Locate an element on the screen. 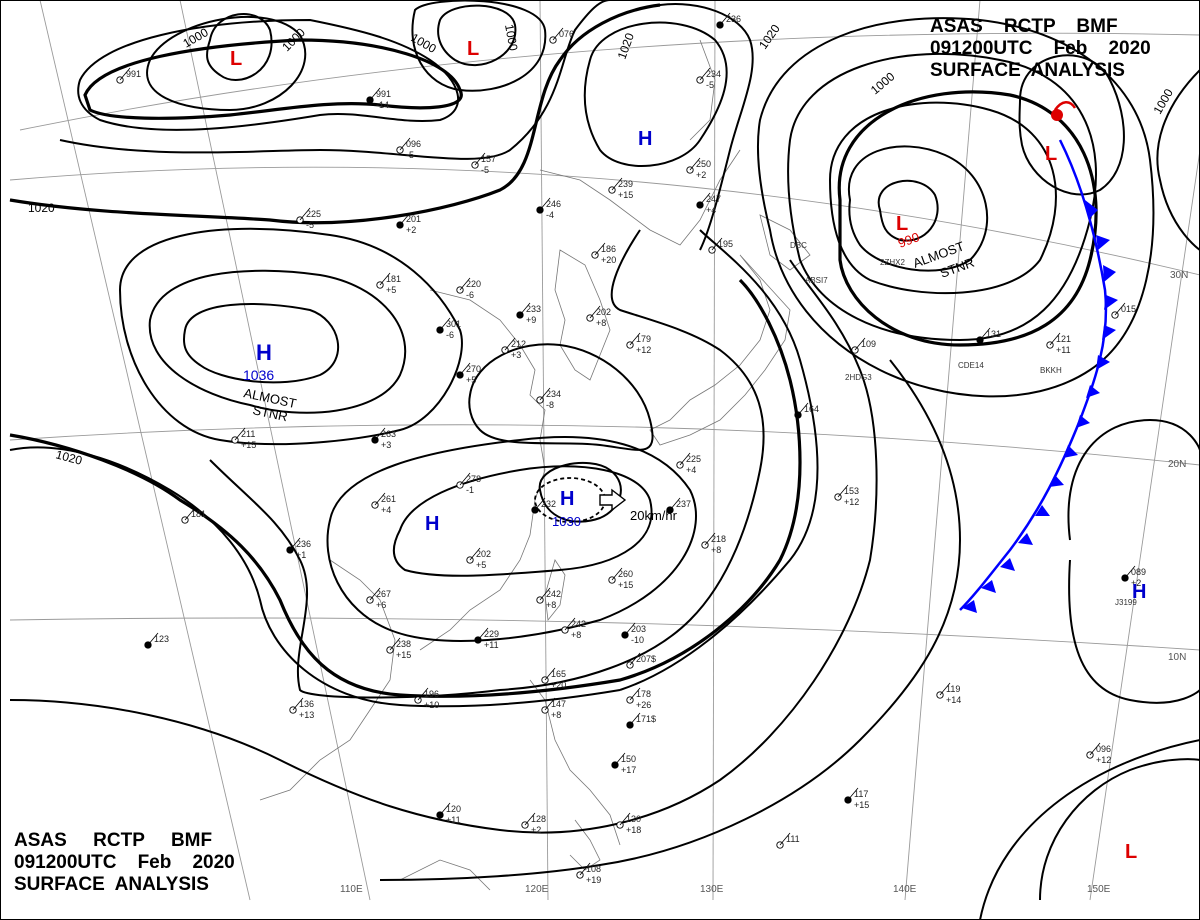  station-plot: 237 is located at coordinates (678, 505).